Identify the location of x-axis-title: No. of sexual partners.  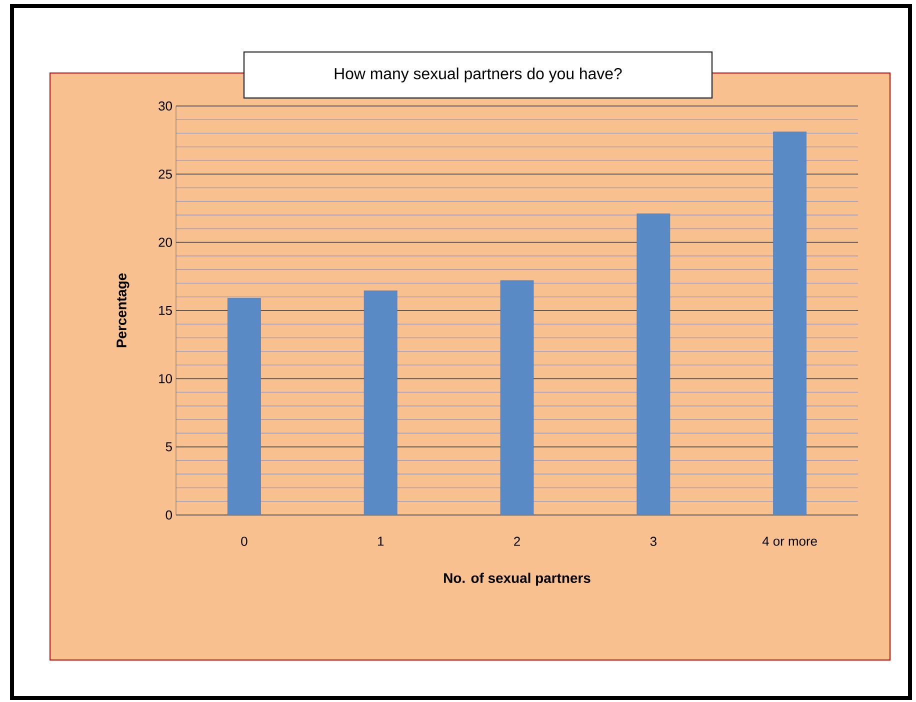
(517, 579).